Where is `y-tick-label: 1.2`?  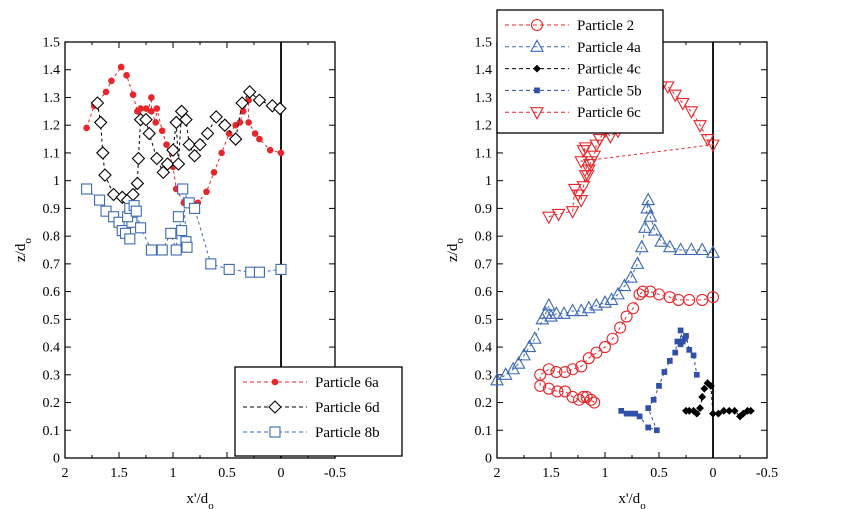 y-tick-label: 1.2 is located at coordinates (52, 126).